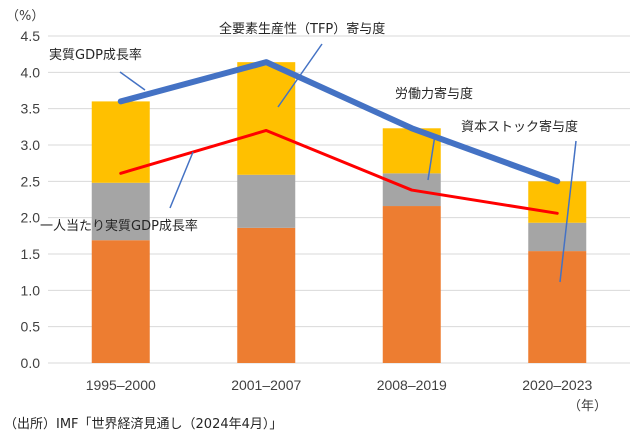 The width and height of the screenshot is (637, 440). I want to click on y-tick-label: 4.0, so click(31, 72).